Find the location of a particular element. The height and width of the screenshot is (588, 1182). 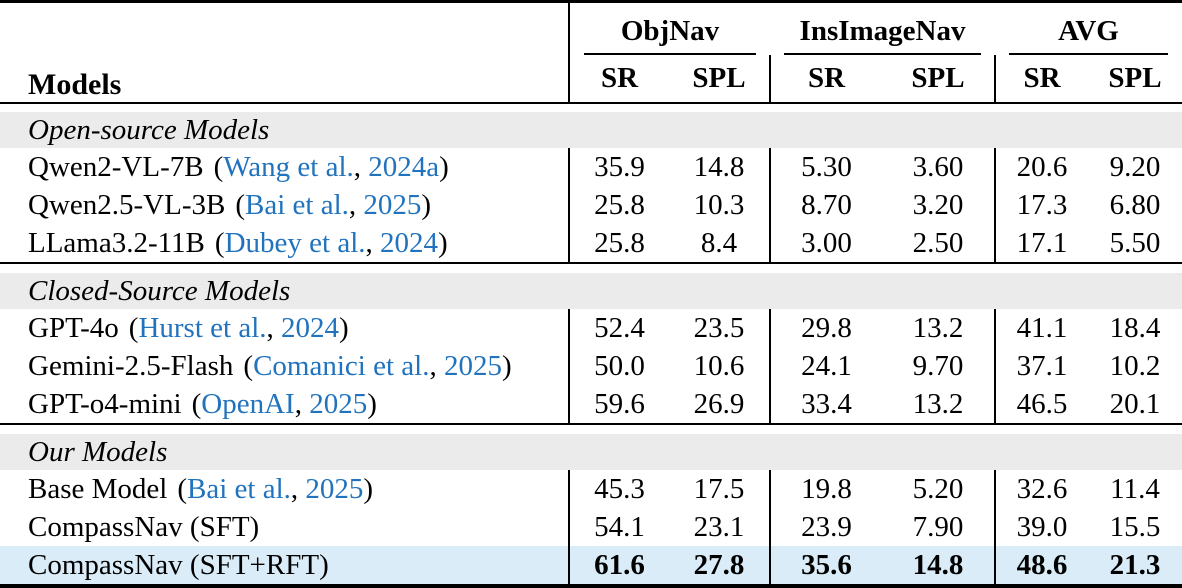

table-row: CompassNav (SFT) 54.1 23.1 23.9 7.90 39.0 15.5 is located at coordinates (591, 527).